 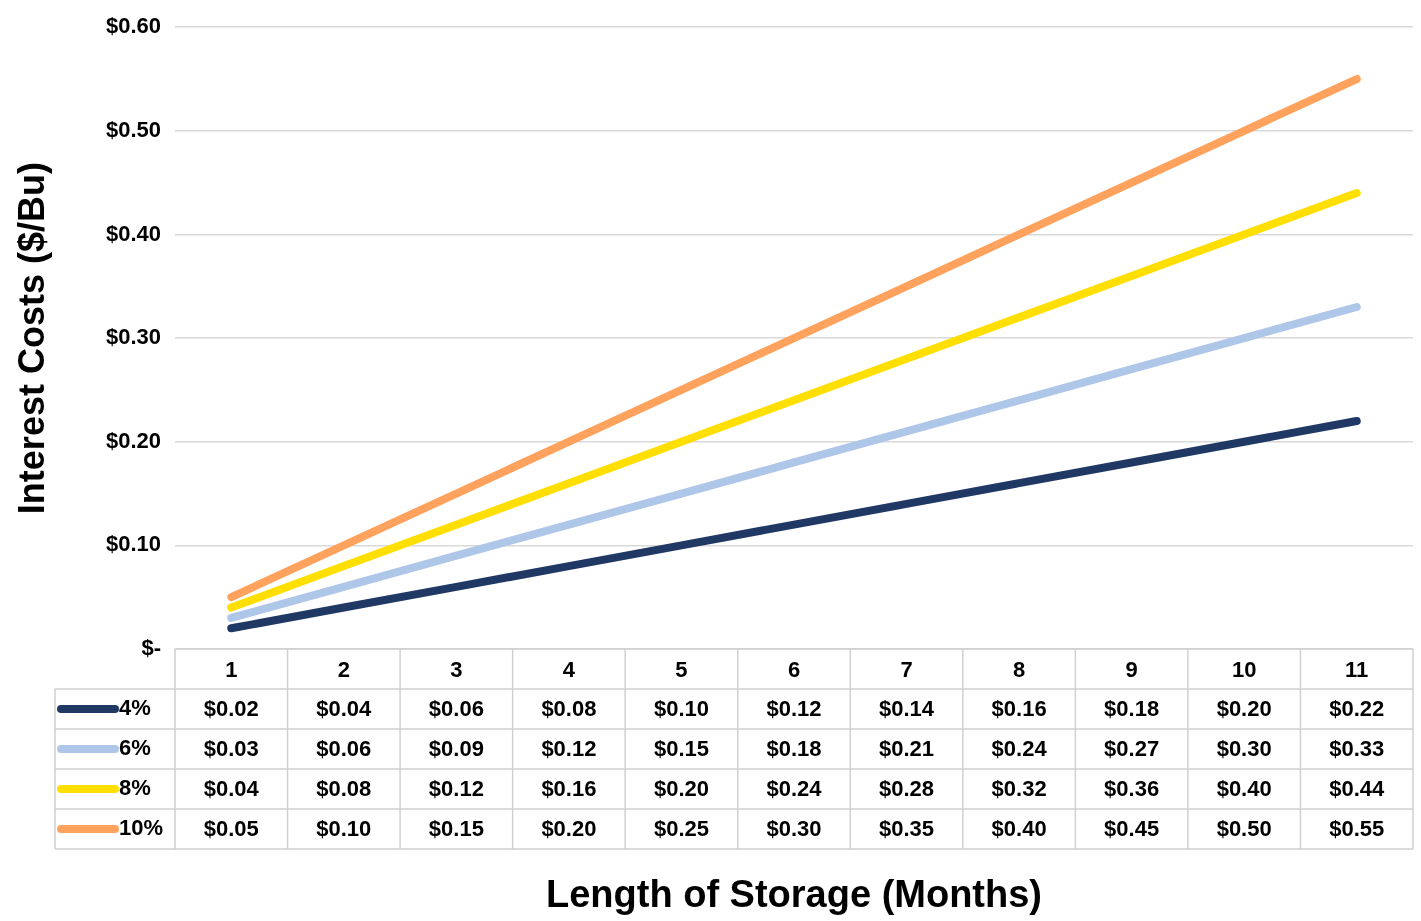 I want to click on data-label: $0.55, so click(x=1357, y=829).